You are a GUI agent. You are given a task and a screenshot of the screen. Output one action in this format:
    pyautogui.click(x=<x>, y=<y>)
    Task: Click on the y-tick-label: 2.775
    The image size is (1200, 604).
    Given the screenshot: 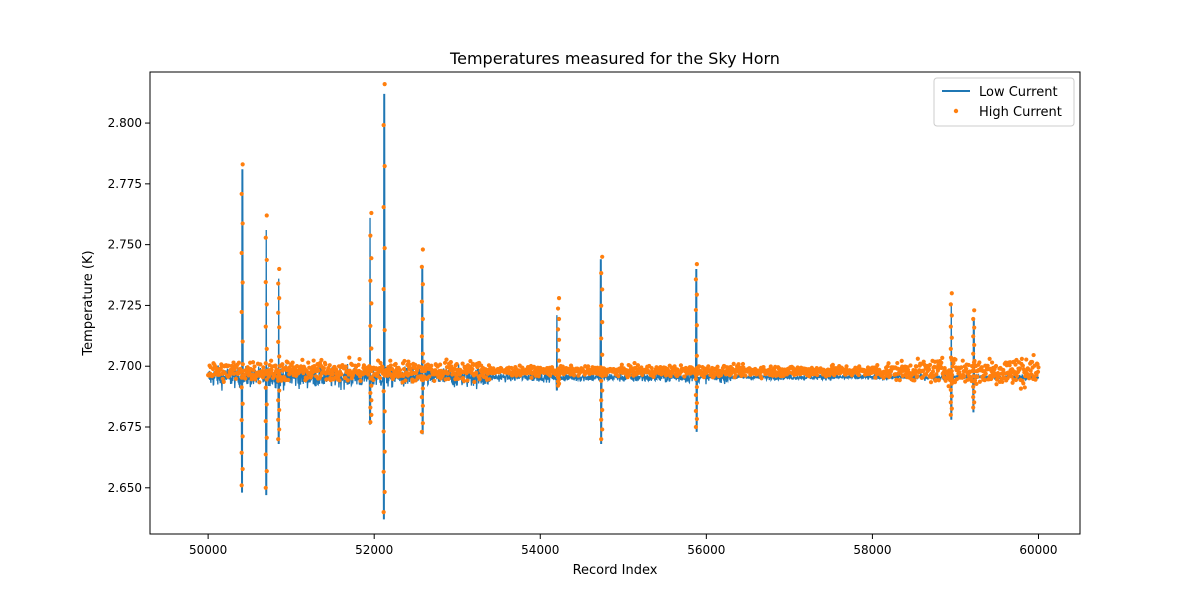 What is the action you would take?
    pyautogui.click(x=125, y=184)
    